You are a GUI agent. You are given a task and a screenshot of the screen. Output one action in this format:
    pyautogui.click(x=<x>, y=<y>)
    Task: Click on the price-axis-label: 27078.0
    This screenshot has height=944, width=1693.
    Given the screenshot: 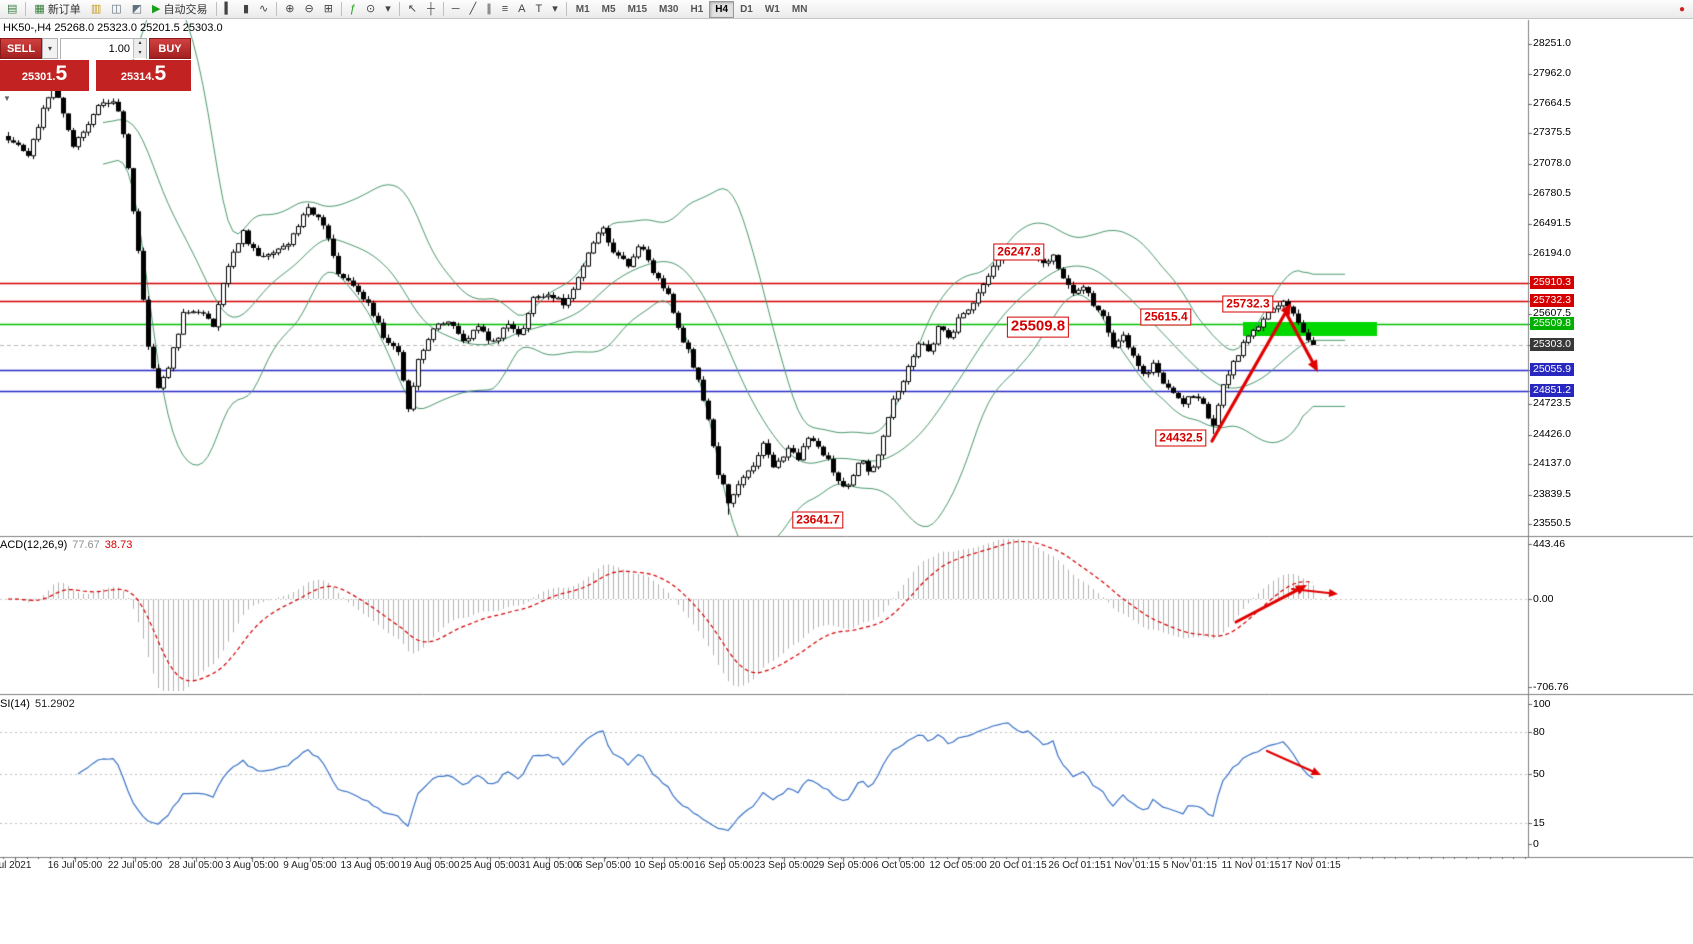 What is the action you would take?
    pyautogui.click(x=1552, y=162)
    